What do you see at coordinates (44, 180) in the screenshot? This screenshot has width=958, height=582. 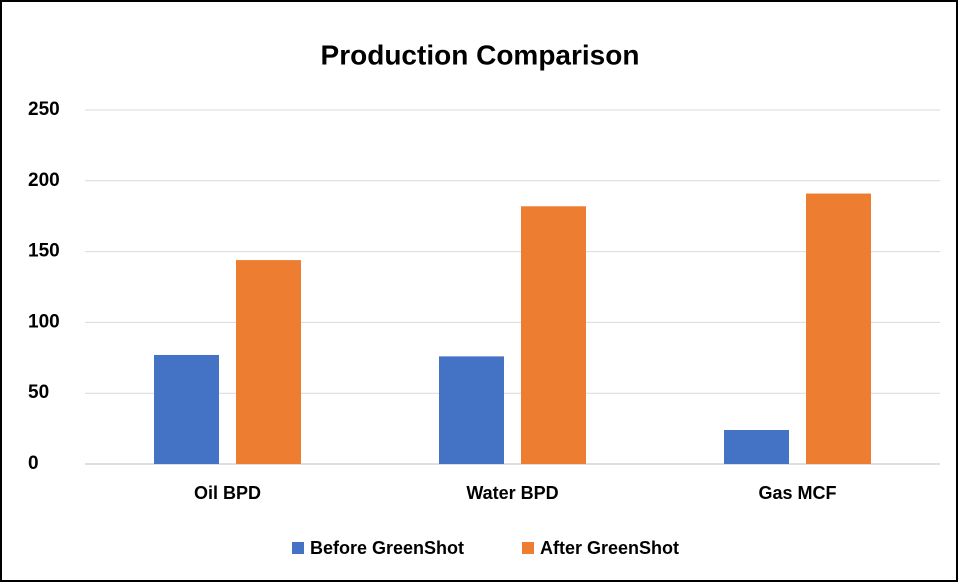 I see `y-tick-label: 200` at bounding box center [44, 180].